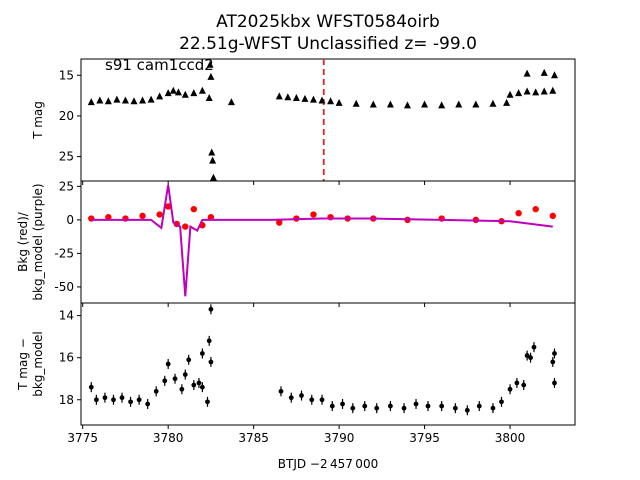 The width and height of the screenshot is (640, 480). What do you see at coordinates (66, 116) in the screenshot?
I see `y-tick-label-top: 20` at bounding box center [66, 116].